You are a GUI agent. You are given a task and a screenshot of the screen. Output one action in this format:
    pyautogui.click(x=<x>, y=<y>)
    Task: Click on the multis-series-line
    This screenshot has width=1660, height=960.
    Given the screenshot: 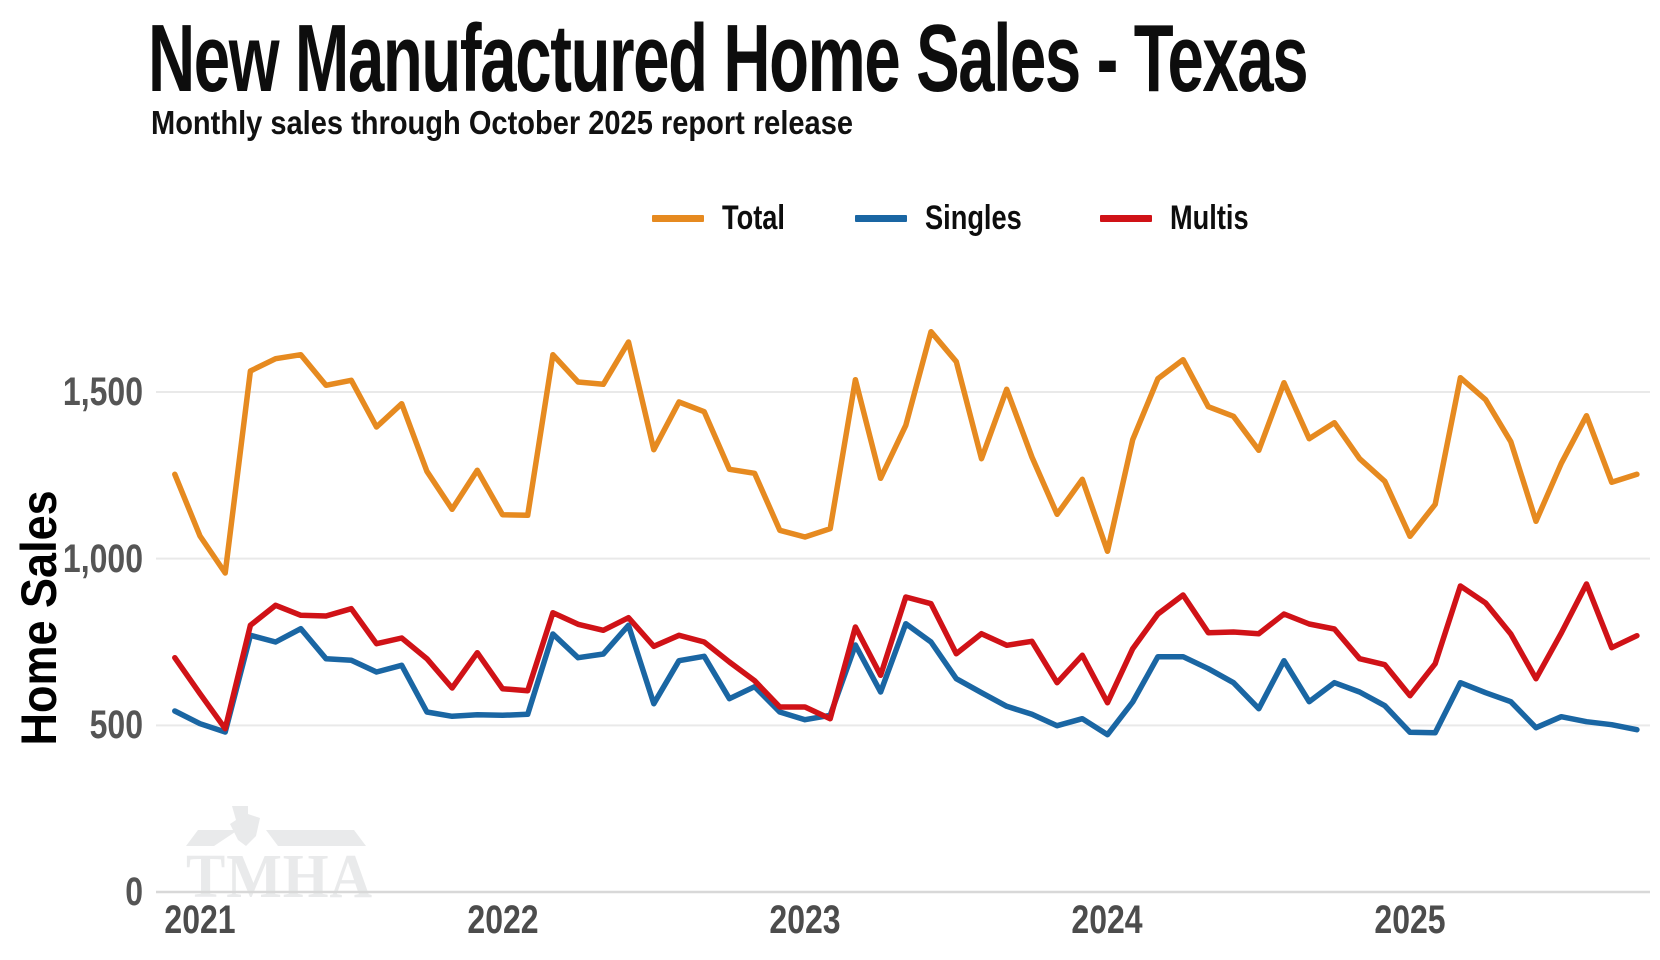 What is the action you would take?
    pyautogui.click(x=906, y=656)
    